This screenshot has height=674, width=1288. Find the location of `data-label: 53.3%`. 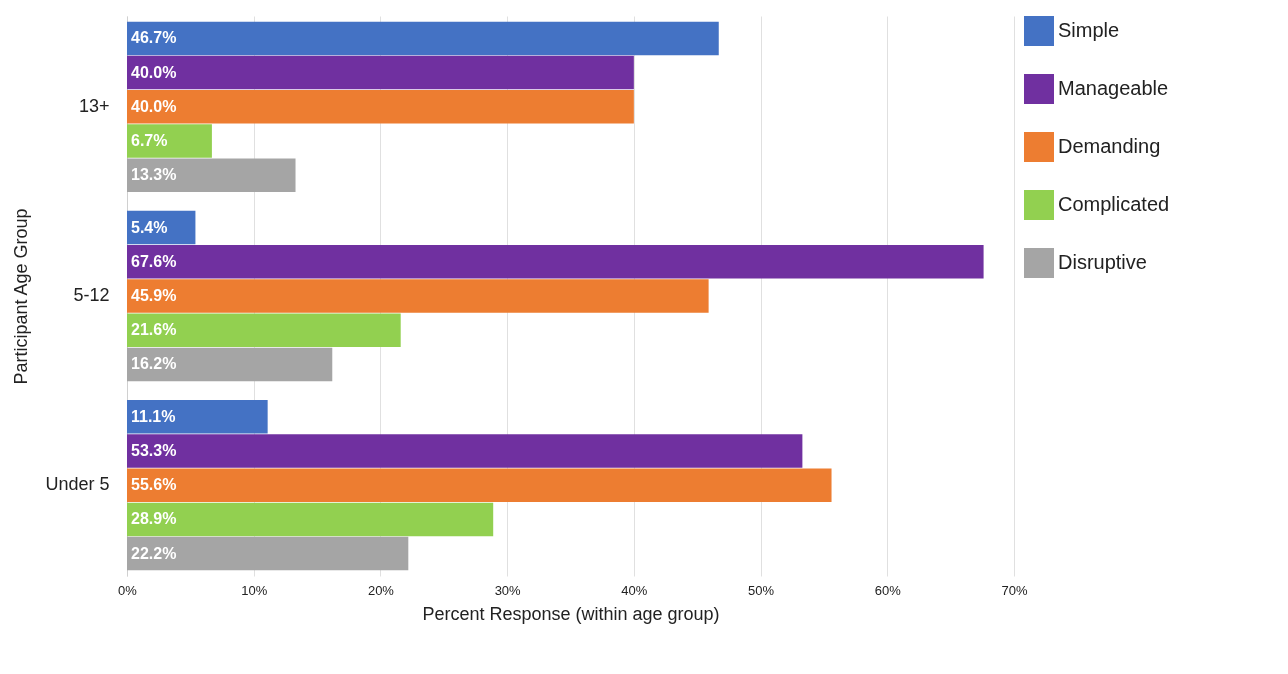

data-label: 53.3% is located at coordinates (154, 450).